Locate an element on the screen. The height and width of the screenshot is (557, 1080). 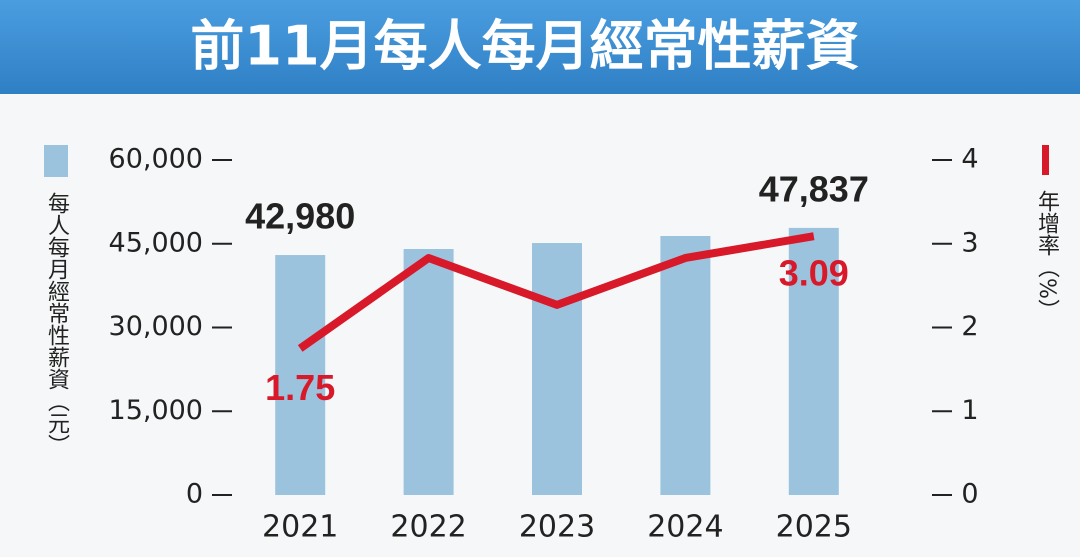
line is located at coordinates (556, 292).